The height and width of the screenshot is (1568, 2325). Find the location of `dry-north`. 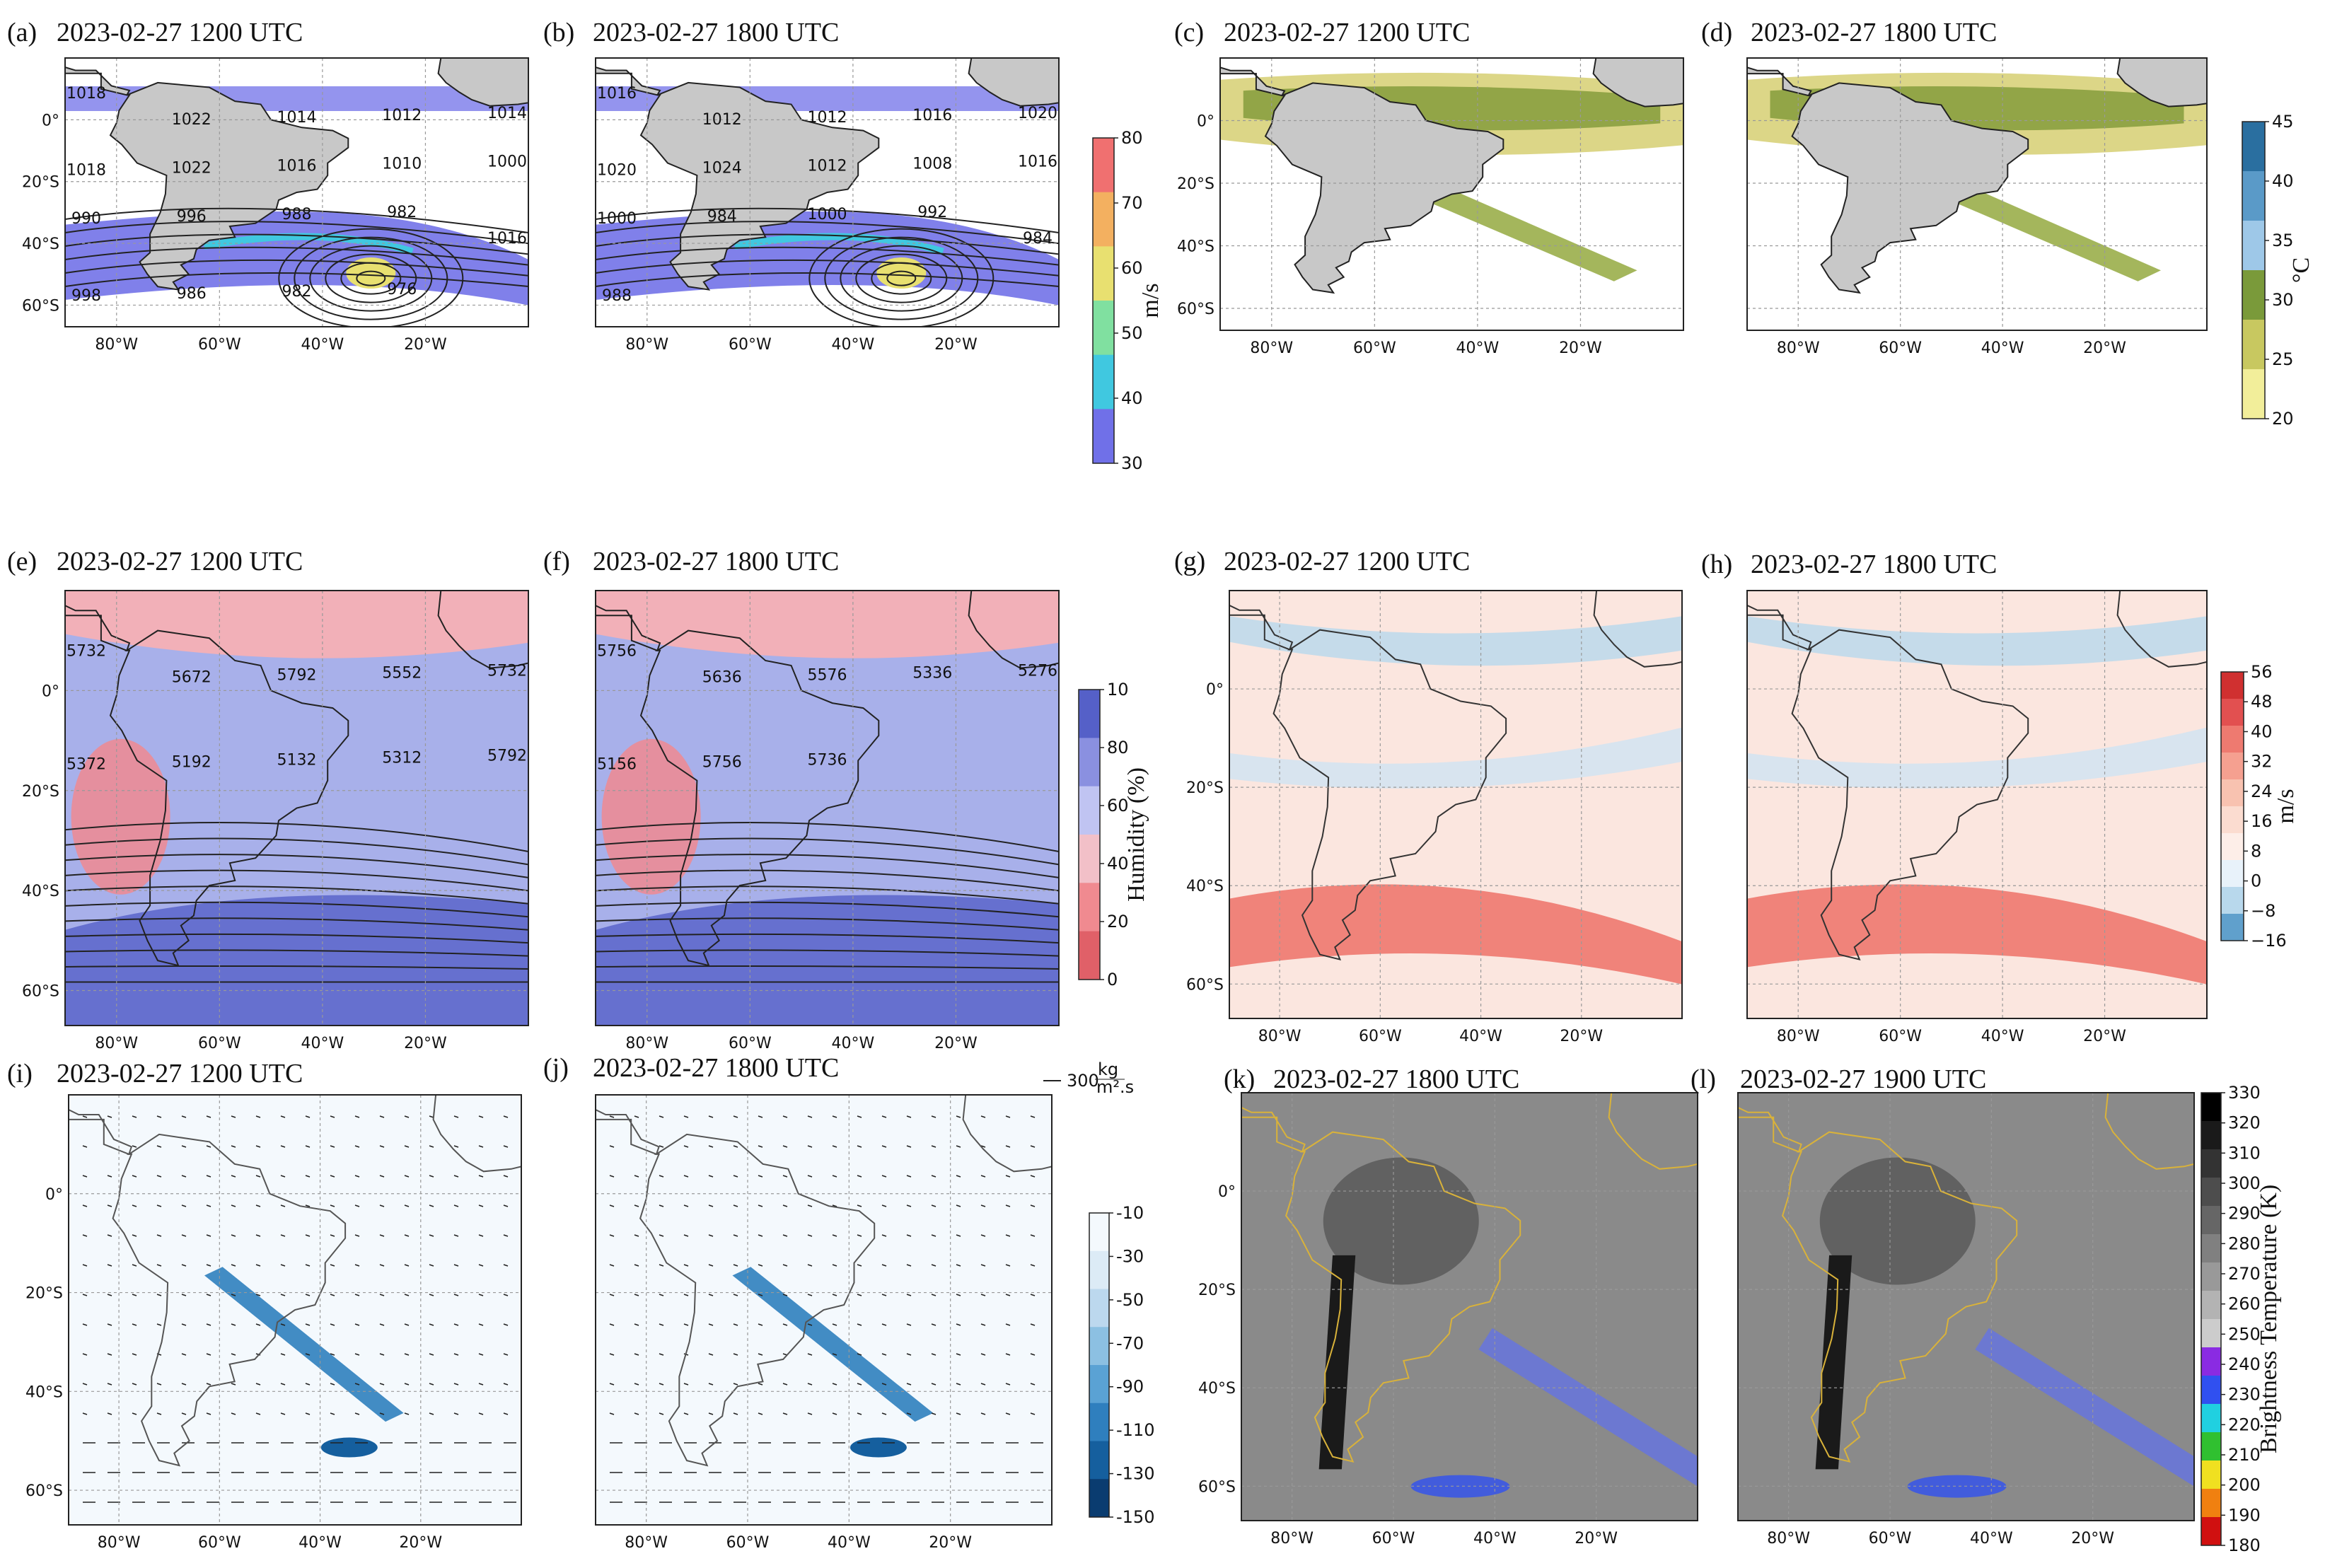

dry-north is located at coordinates (828, 624).